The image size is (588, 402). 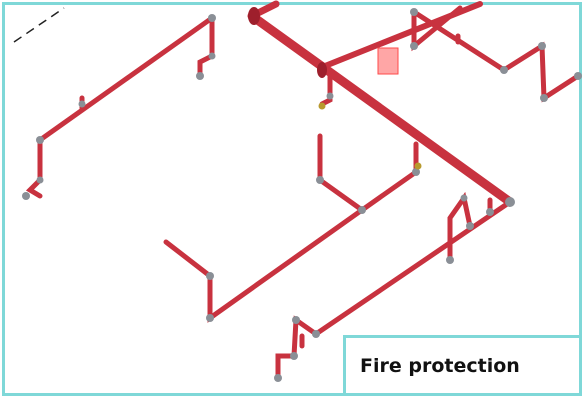 What do you see at coordinates (388, 61) in the screenshot?
I see `highlighted-valve-box` at bounding box center [388, 61].